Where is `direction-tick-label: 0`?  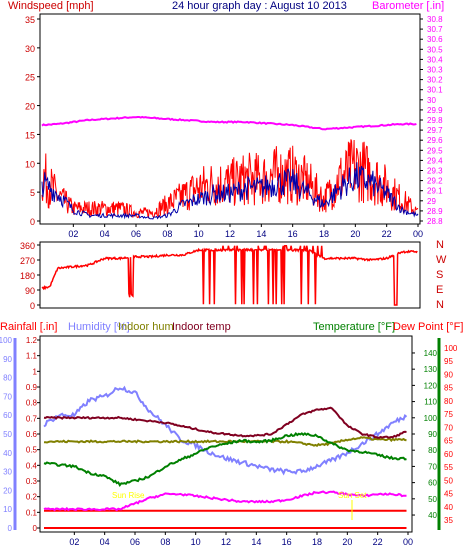 direction-tick-label: 0 is located at coordinates (32, 306).